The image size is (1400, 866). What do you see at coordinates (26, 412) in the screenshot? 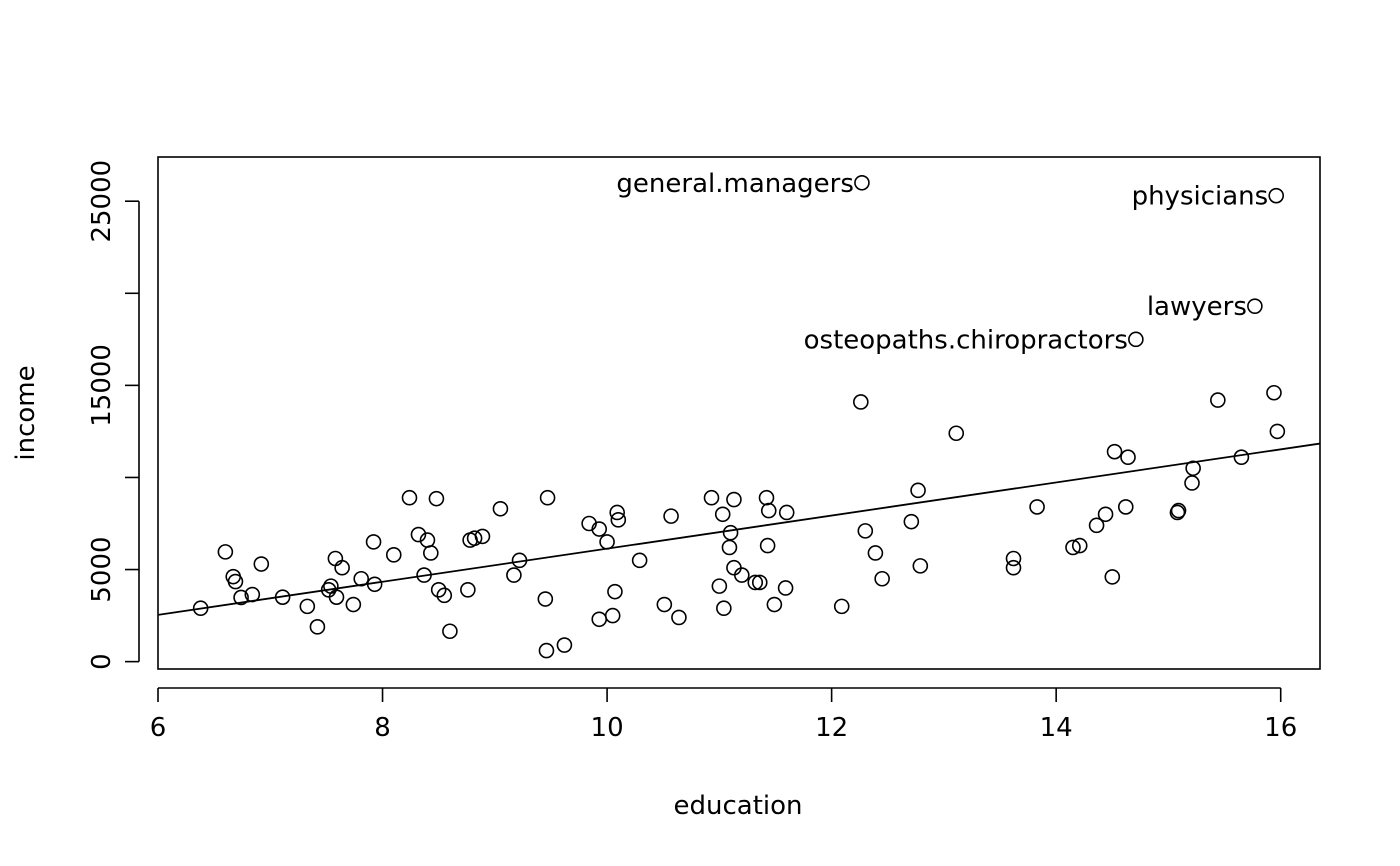
I see `y-axis-label: income` at bounding box center [26, 412].